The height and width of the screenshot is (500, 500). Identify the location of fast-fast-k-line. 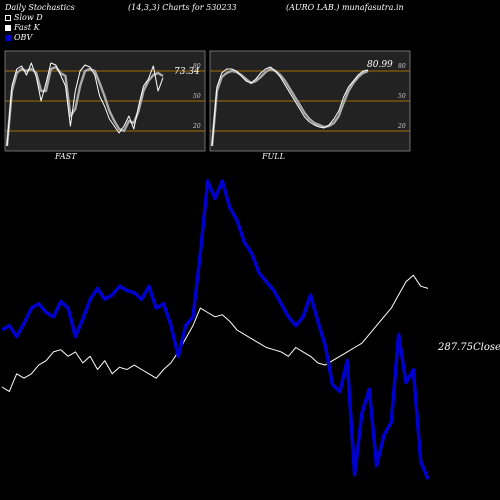
(85, 104).